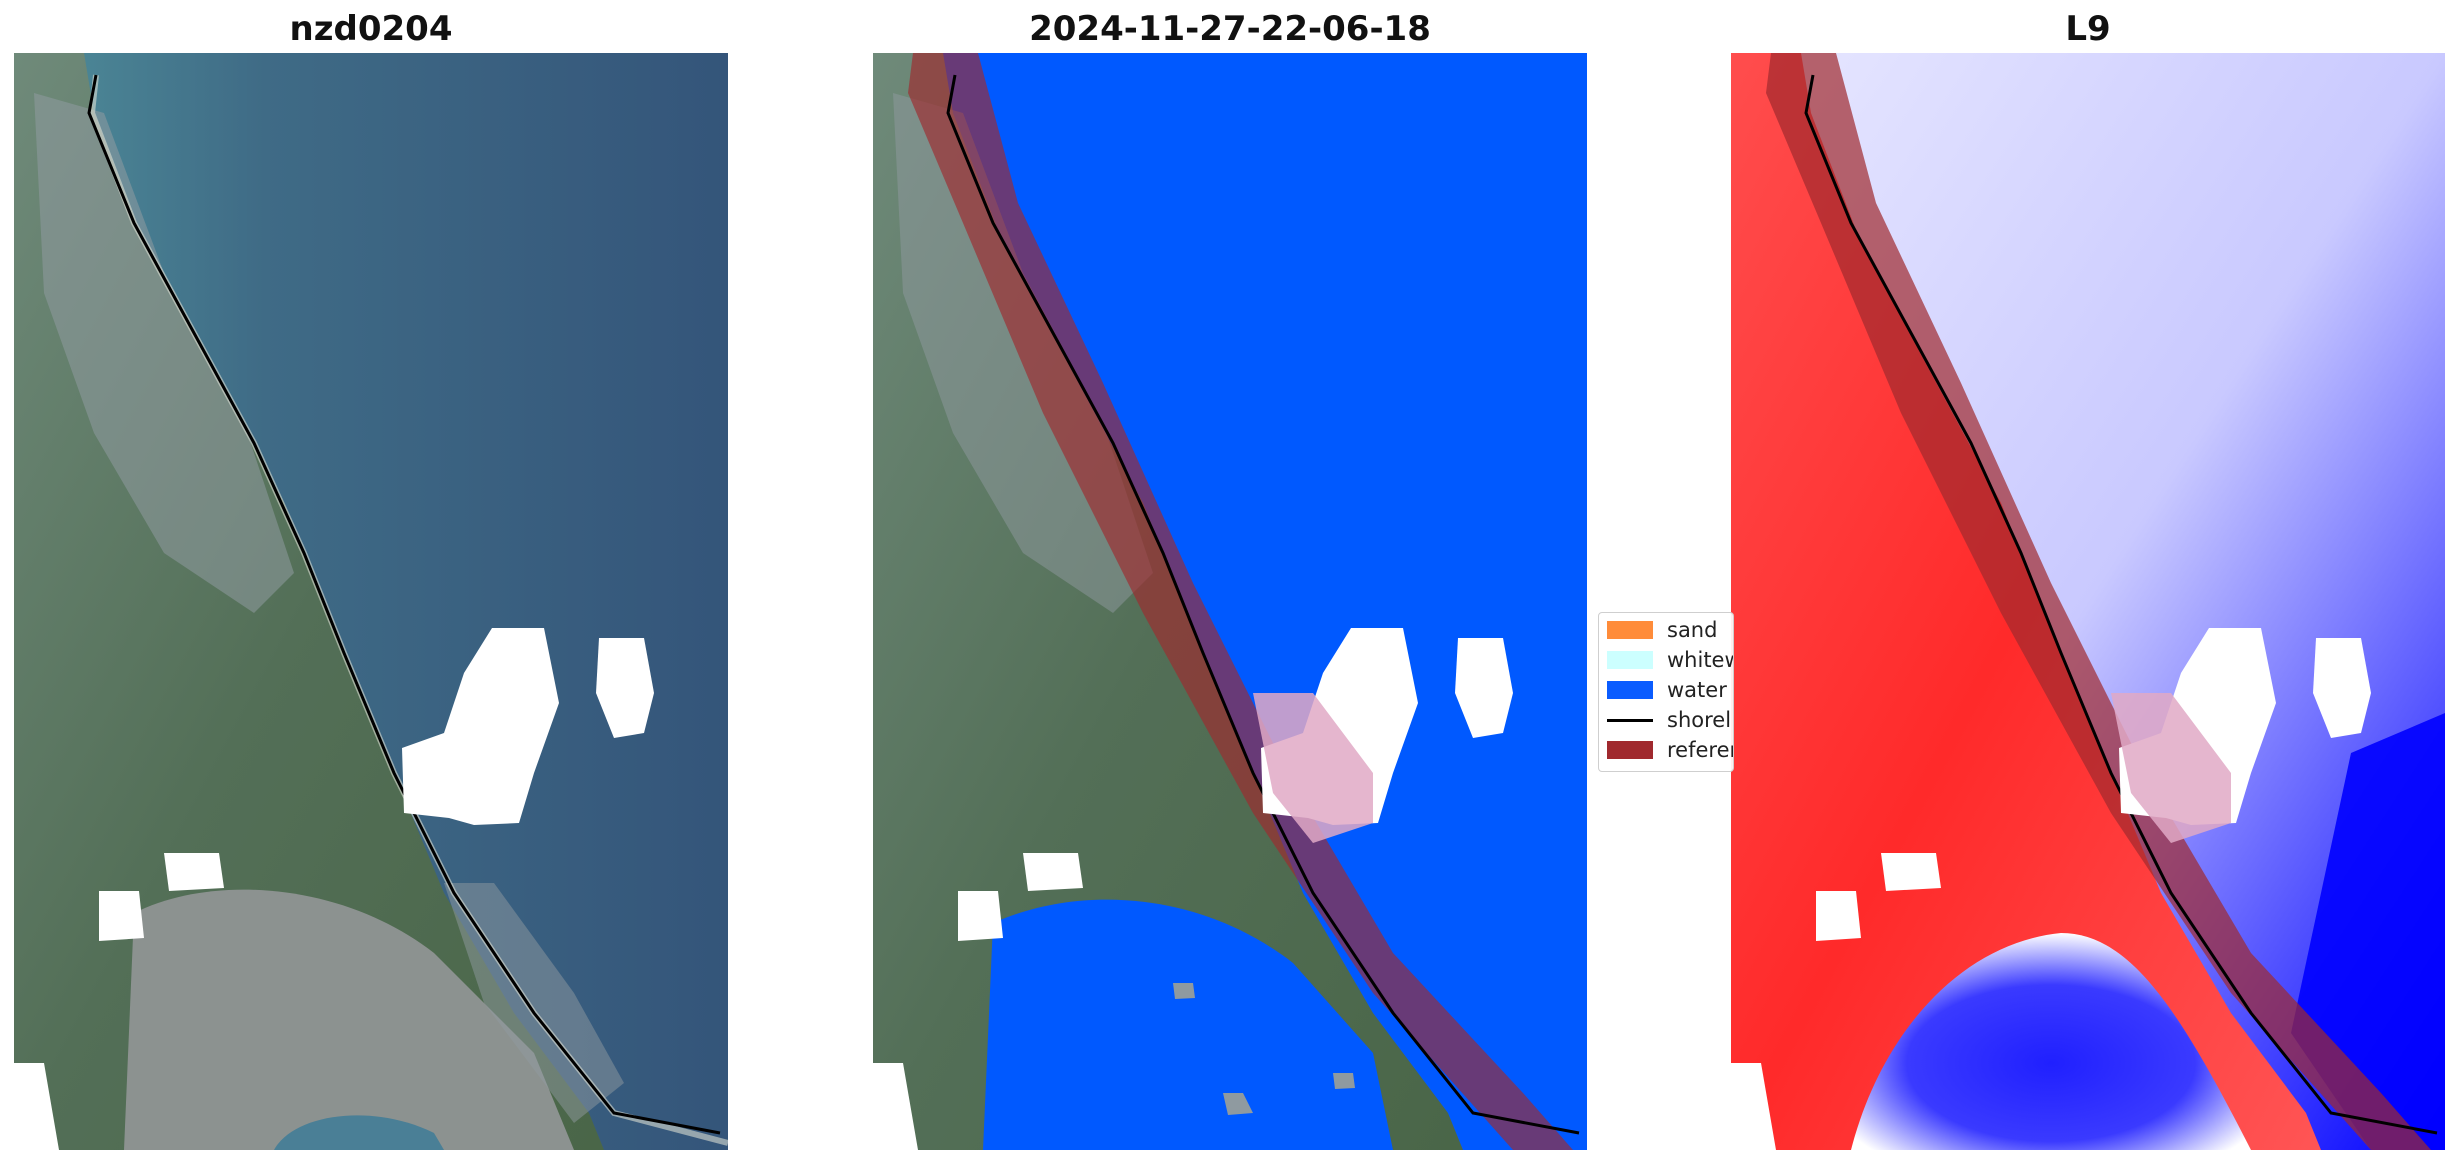 The image size is (2460, 1167). I want to click on shoreline-line, so click(1630, 720).